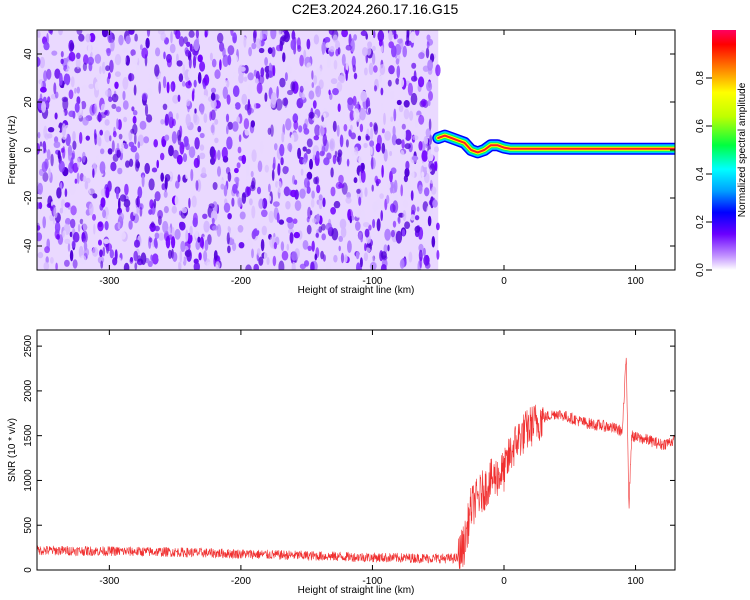 The height and width of the screenshot is (600, 750). What do you see at coordinates (28, 524) in the screenshot?
I see `snr-y-tick-label: 500` at bounding box center [28, 524].